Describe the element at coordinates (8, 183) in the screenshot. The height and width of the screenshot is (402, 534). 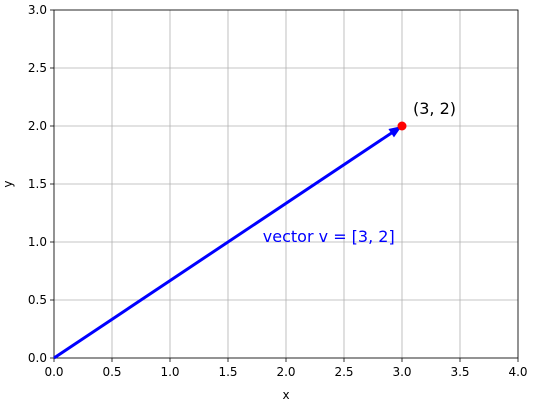
I see `y-axis-label: y` at that location.